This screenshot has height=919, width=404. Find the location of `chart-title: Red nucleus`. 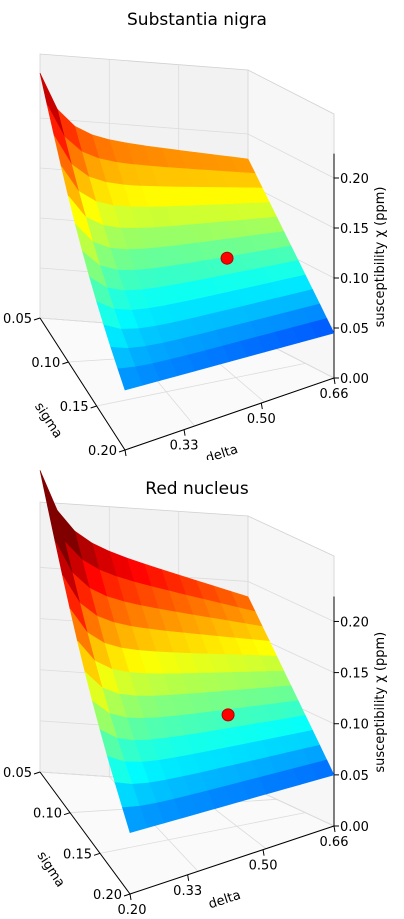

chart-title: Red nucleus is located at coordinates (197, 489).